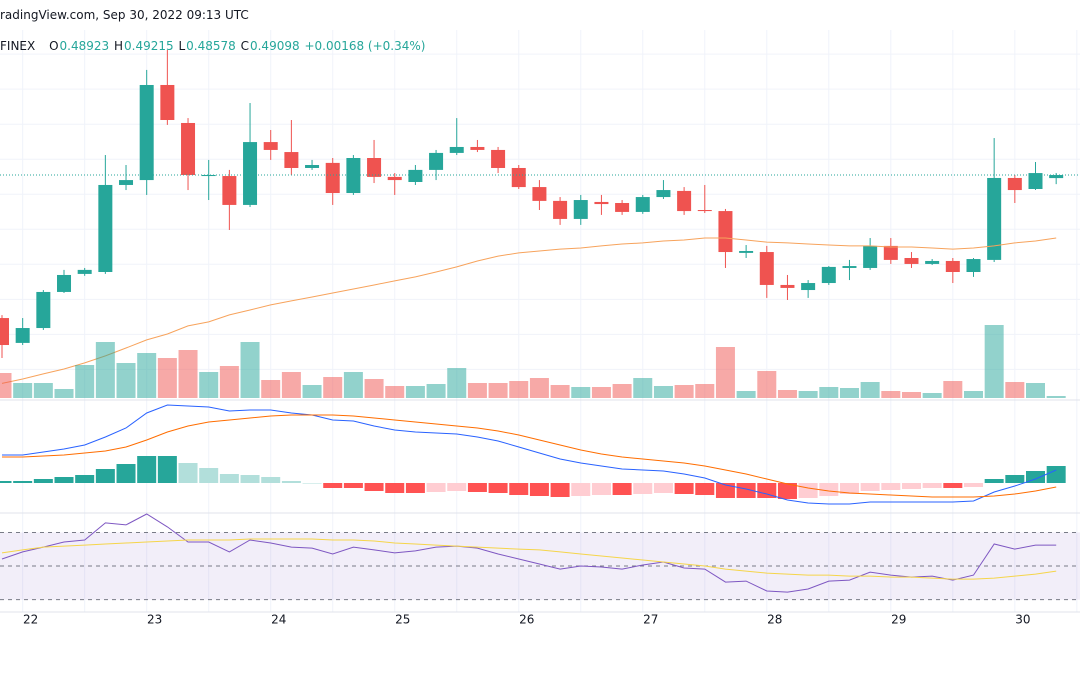  What do you see at coordinates (529, 559) in the screenshot?
I see `rsi-line` at bounding box center [529, 559].